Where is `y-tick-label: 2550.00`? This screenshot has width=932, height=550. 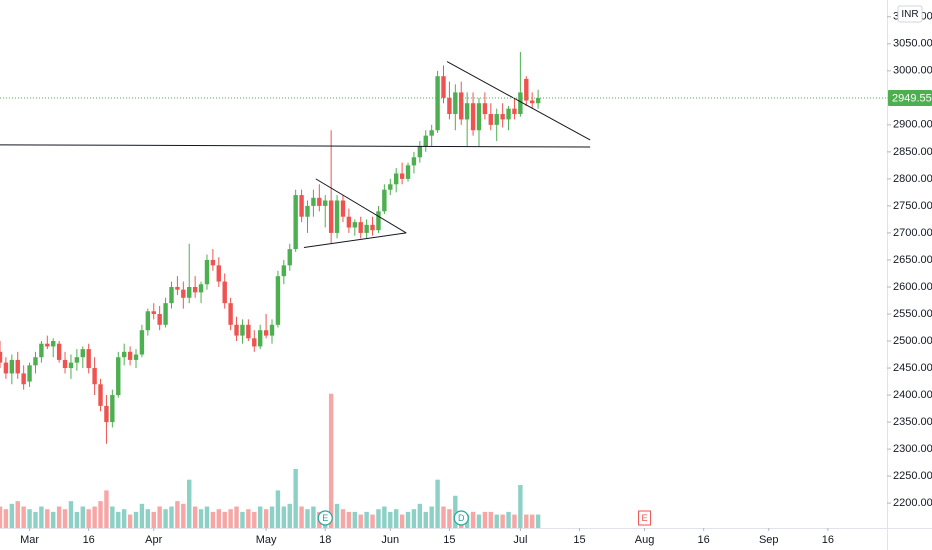 y-tick-label: 2550.00 is located at coordinates (912, 314).